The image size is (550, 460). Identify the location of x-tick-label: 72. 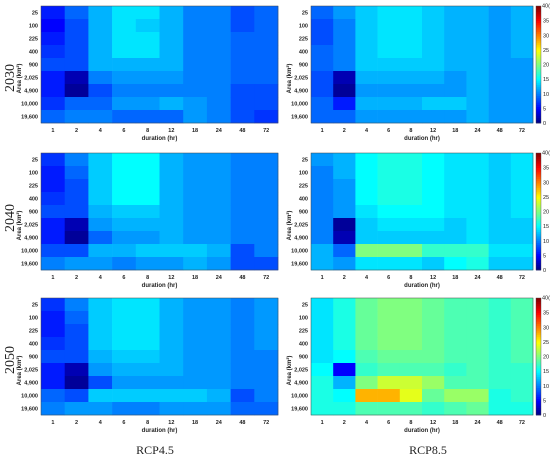
(266, 278).